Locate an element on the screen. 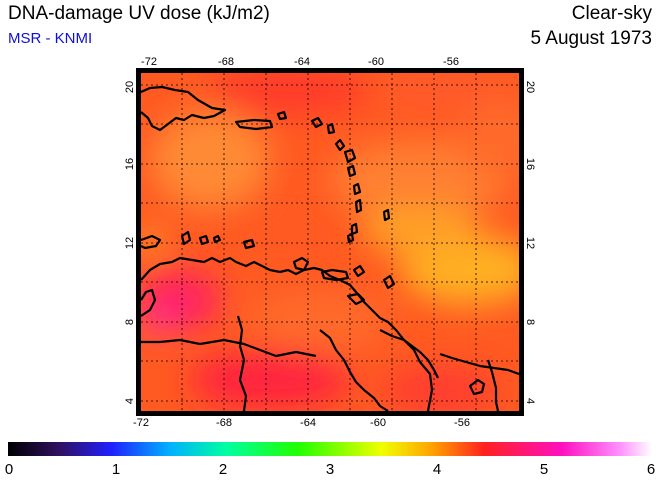 This screenshot has height=480, width=660. margarita-coast is located at coordinates (335, 275).